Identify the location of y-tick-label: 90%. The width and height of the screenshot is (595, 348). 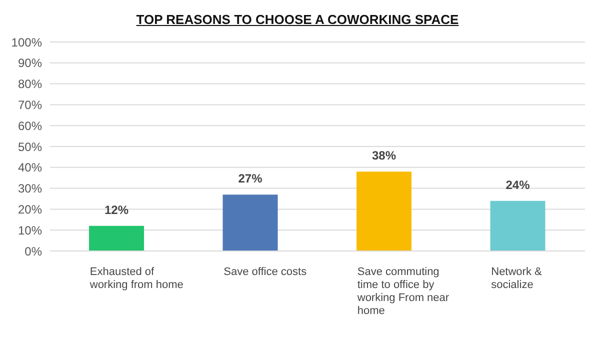
(30, 63).